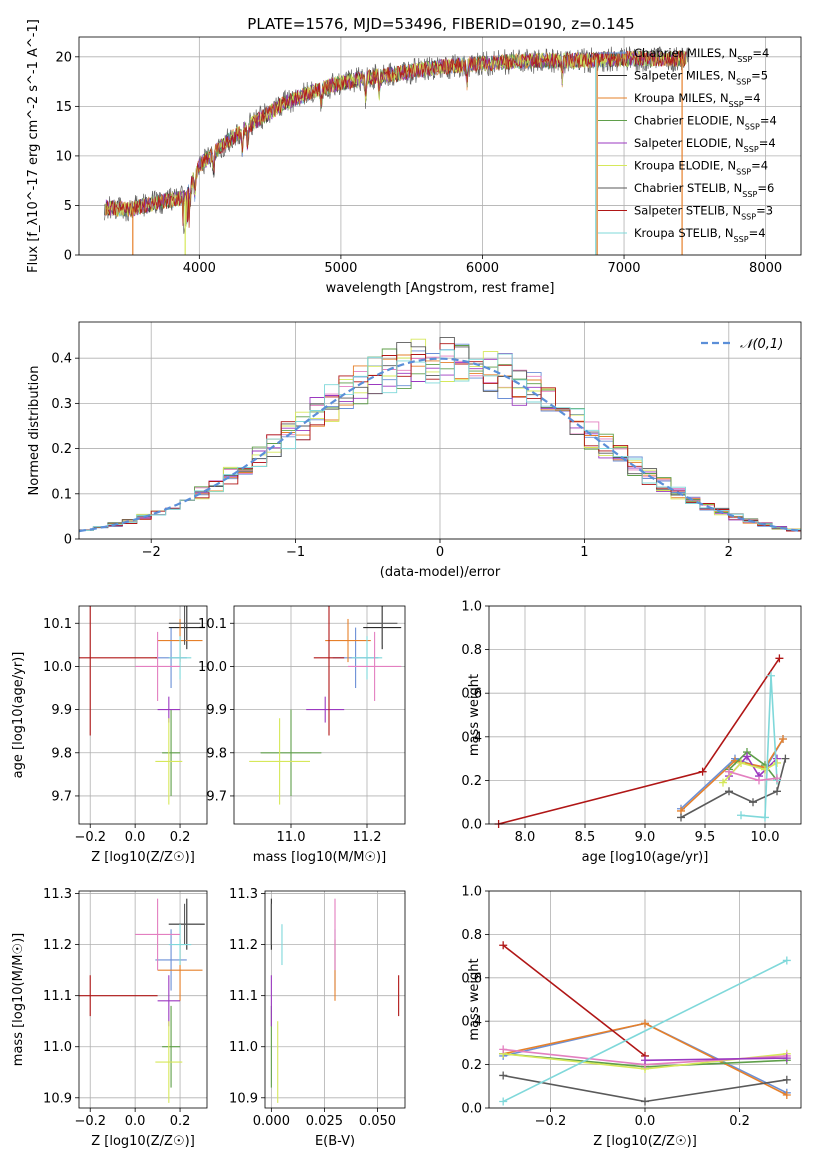 The height and width of the screenshot is (1170, 819). What do you see at coordinates (471, 607) in the screenshot?
I see `y-tick-label: 1.0` at bounding box center [471, 607].